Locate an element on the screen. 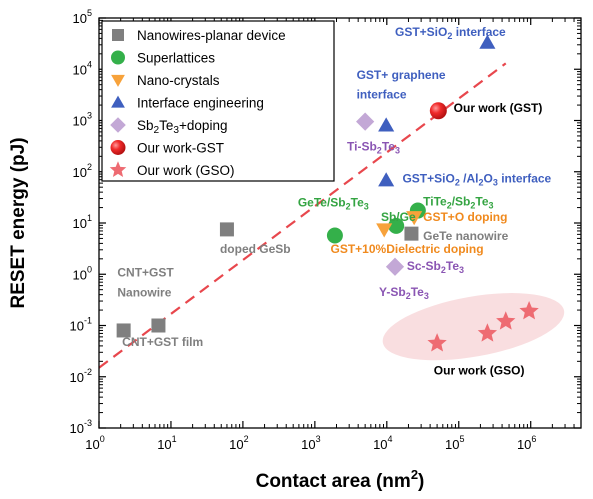 This screenshot has width=593, height=499. x-tick-label: 10⁴ is located at coordinates (382, 443).